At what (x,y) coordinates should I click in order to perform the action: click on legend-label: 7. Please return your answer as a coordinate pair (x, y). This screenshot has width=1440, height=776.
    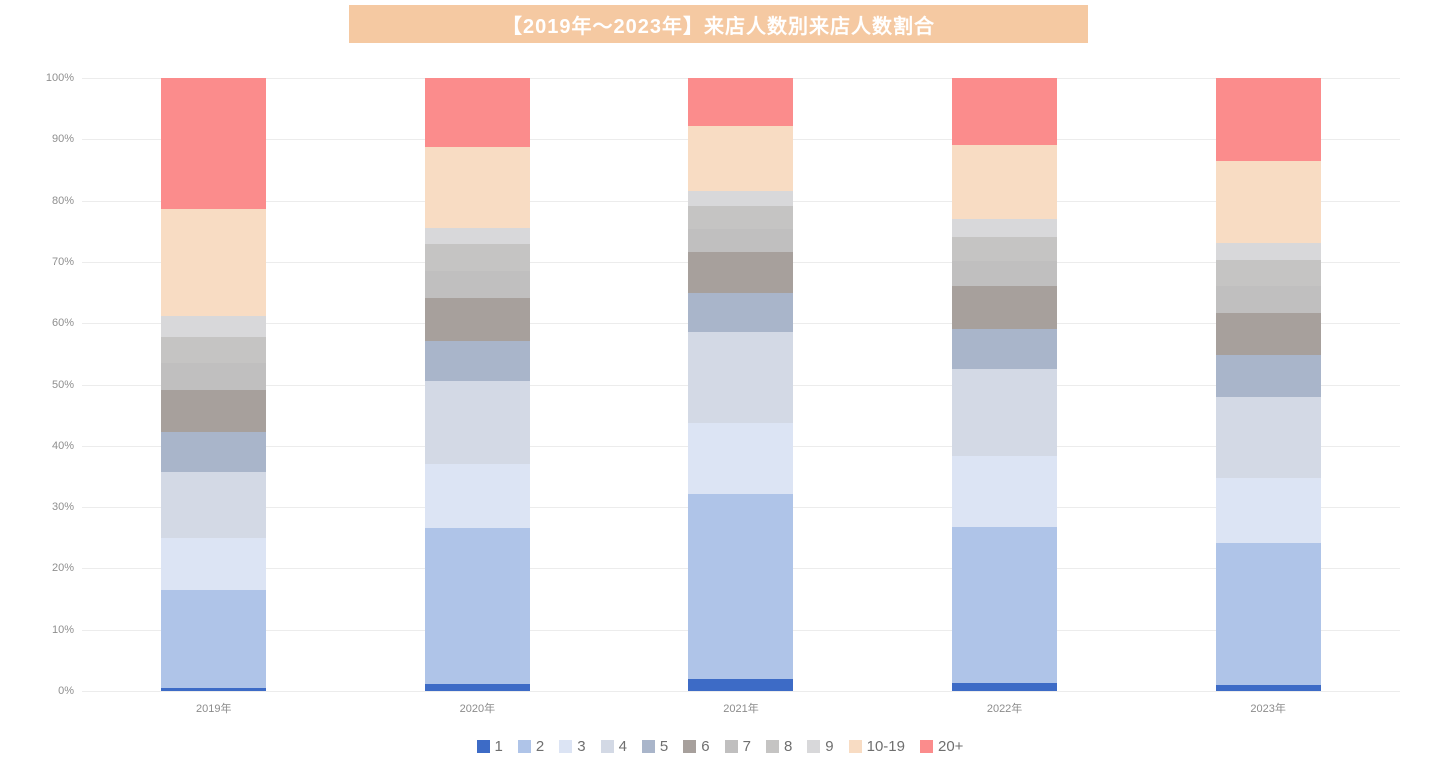
    Looking at the image, I should click on (746, 746).